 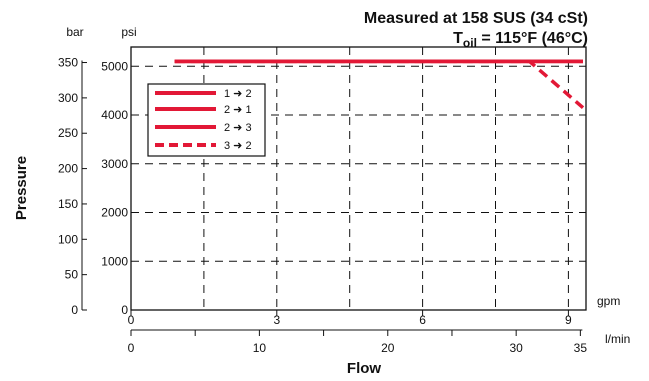 I want to click on psi-tick-label-2000: 2000, so click(x=114, y=213).